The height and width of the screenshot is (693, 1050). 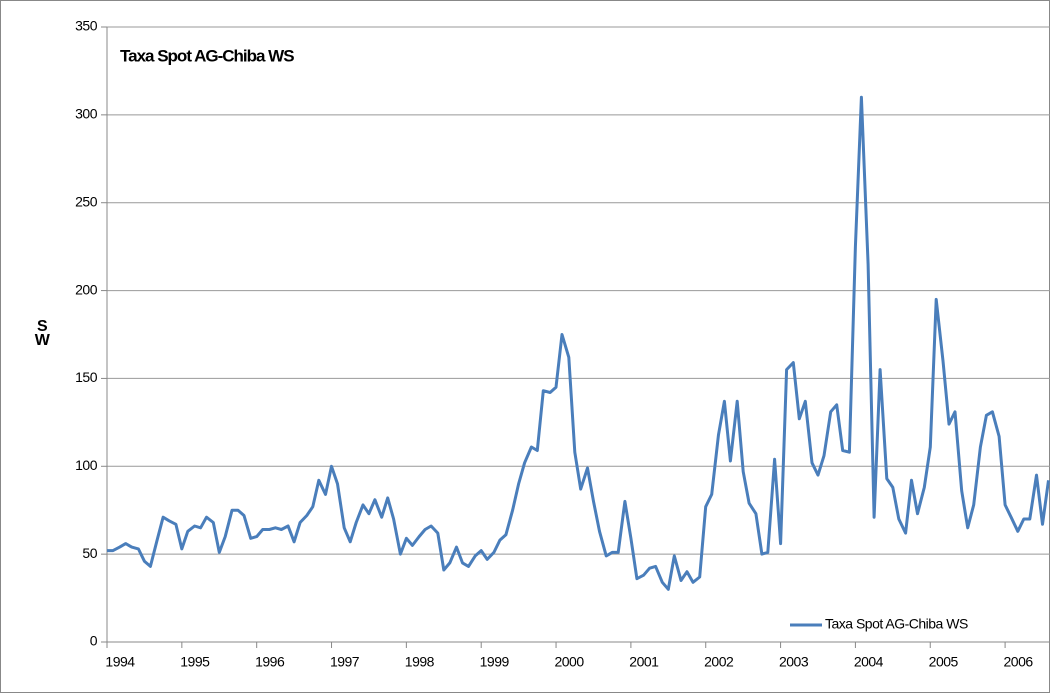 I want to click on y-tick-label: 0, so click(x=94, y=641).